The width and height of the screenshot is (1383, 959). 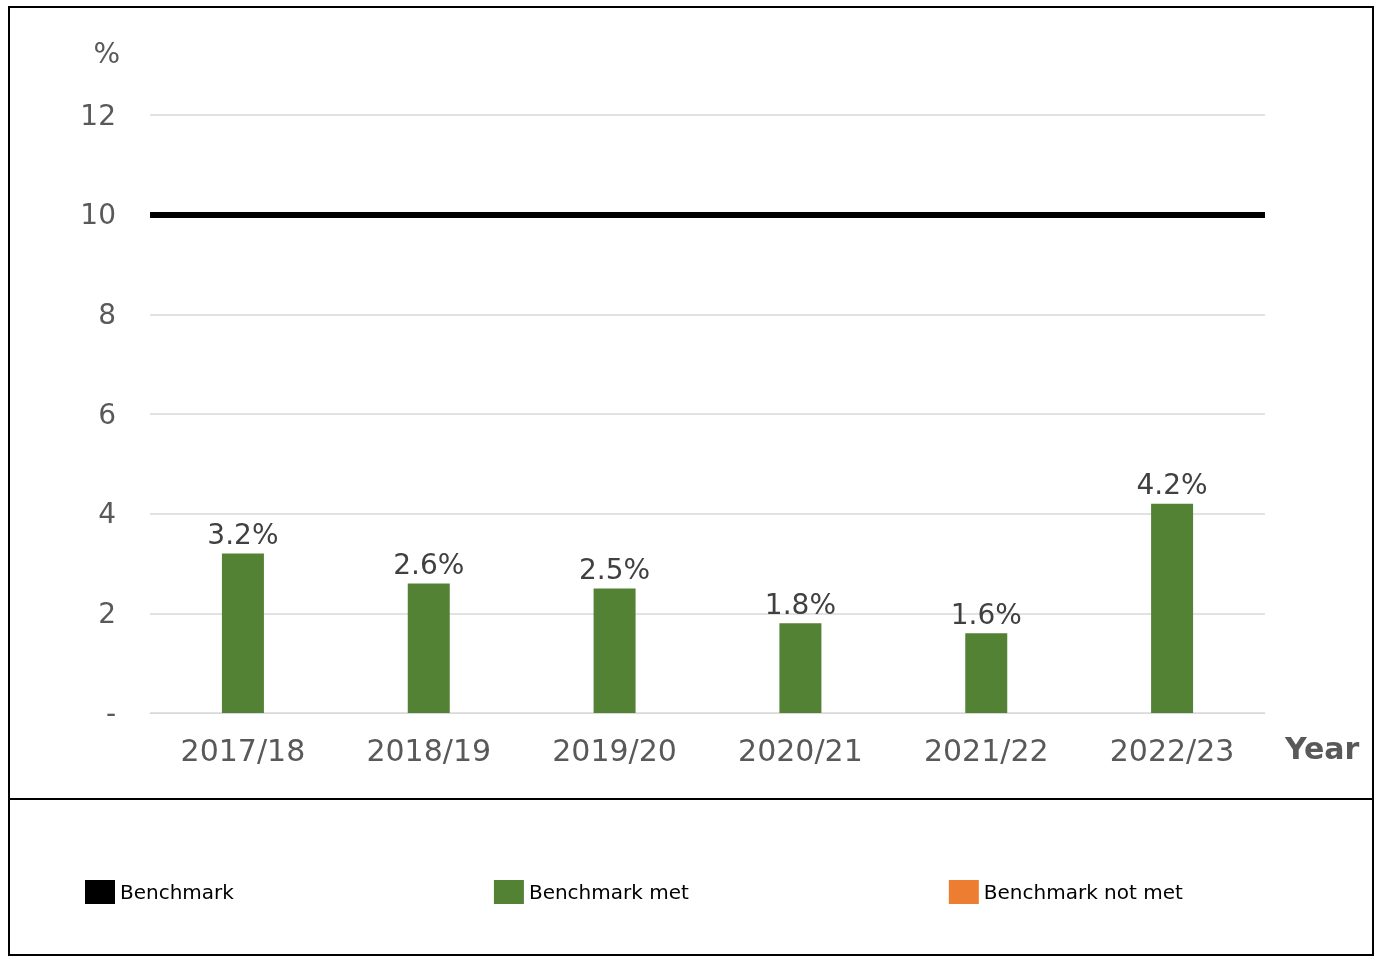 What do you see at coordinates (1172, 750) in the screenshot?
I see `x-tick-label: 2022/23` at bounding box center [1172, 750].